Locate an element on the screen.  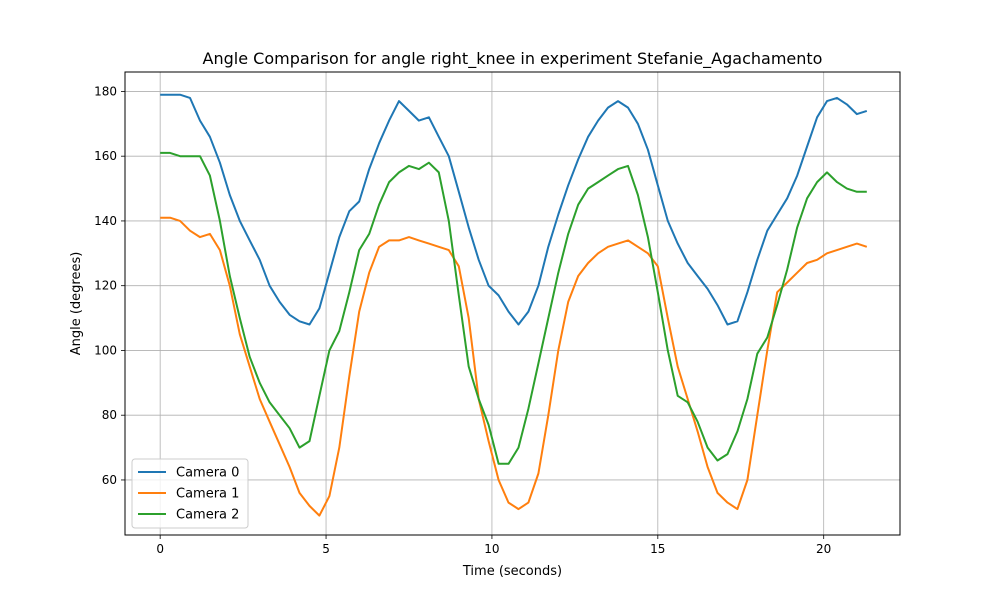
x-tick-label: 15 is located at coordinates (657, 549).